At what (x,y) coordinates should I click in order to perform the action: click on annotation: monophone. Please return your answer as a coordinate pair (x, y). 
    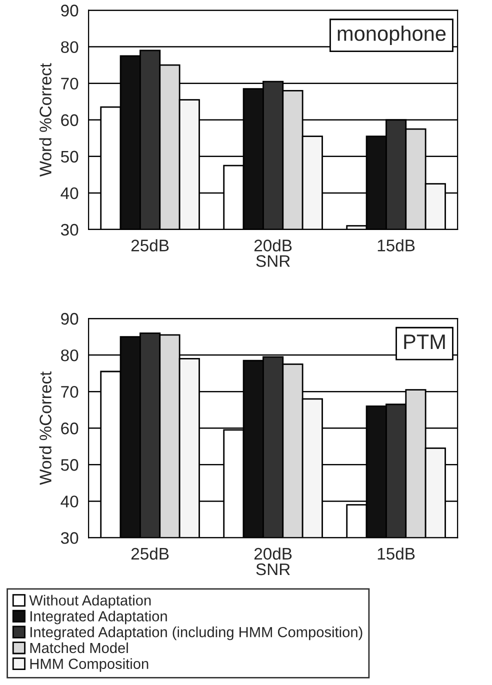
    Looking at the image, I should click on (392, 36).